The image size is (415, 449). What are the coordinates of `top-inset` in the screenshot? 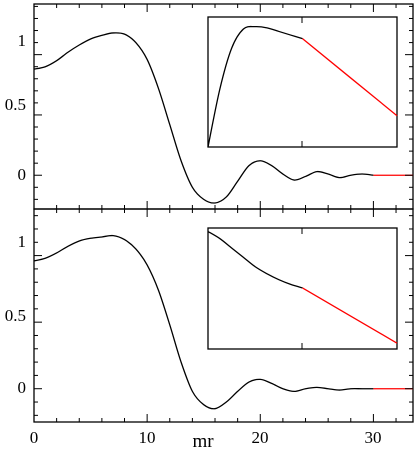 It's located at (302, 82).